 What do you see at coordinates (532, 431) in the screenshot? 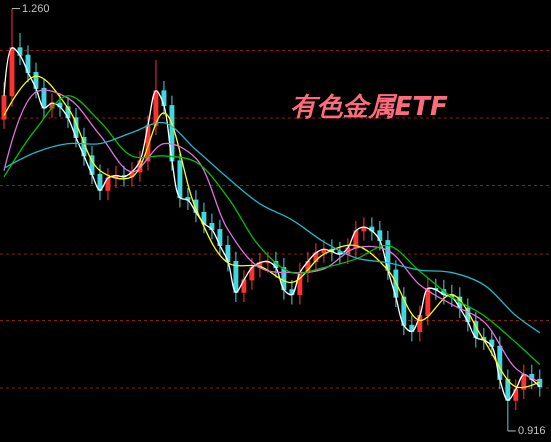
I see `annotation: 0.916` at bounding box center [532, 431].